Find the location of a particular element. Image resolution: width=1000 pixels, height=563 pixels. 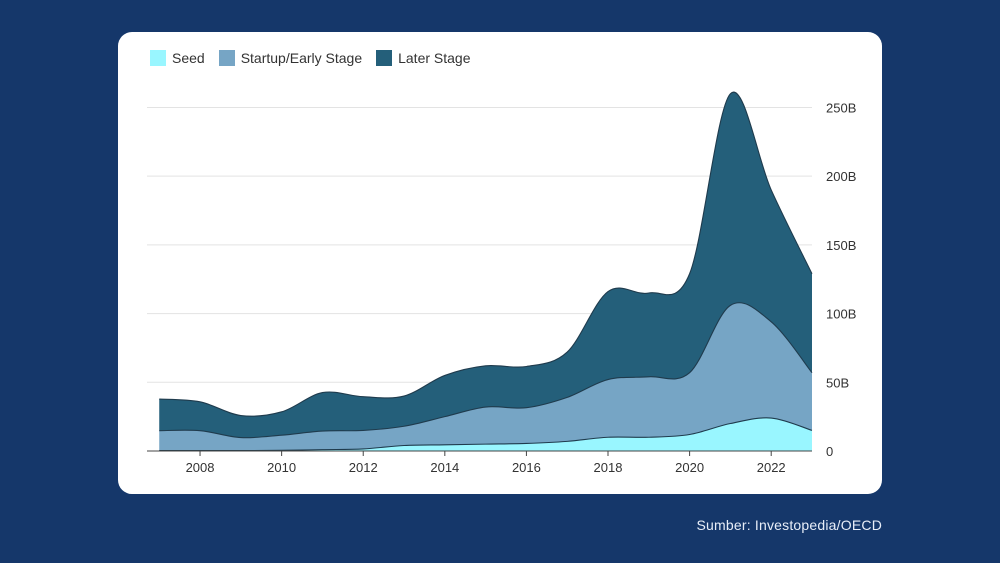

legend-item-seed: Seed is located at coordinates (177, 58).